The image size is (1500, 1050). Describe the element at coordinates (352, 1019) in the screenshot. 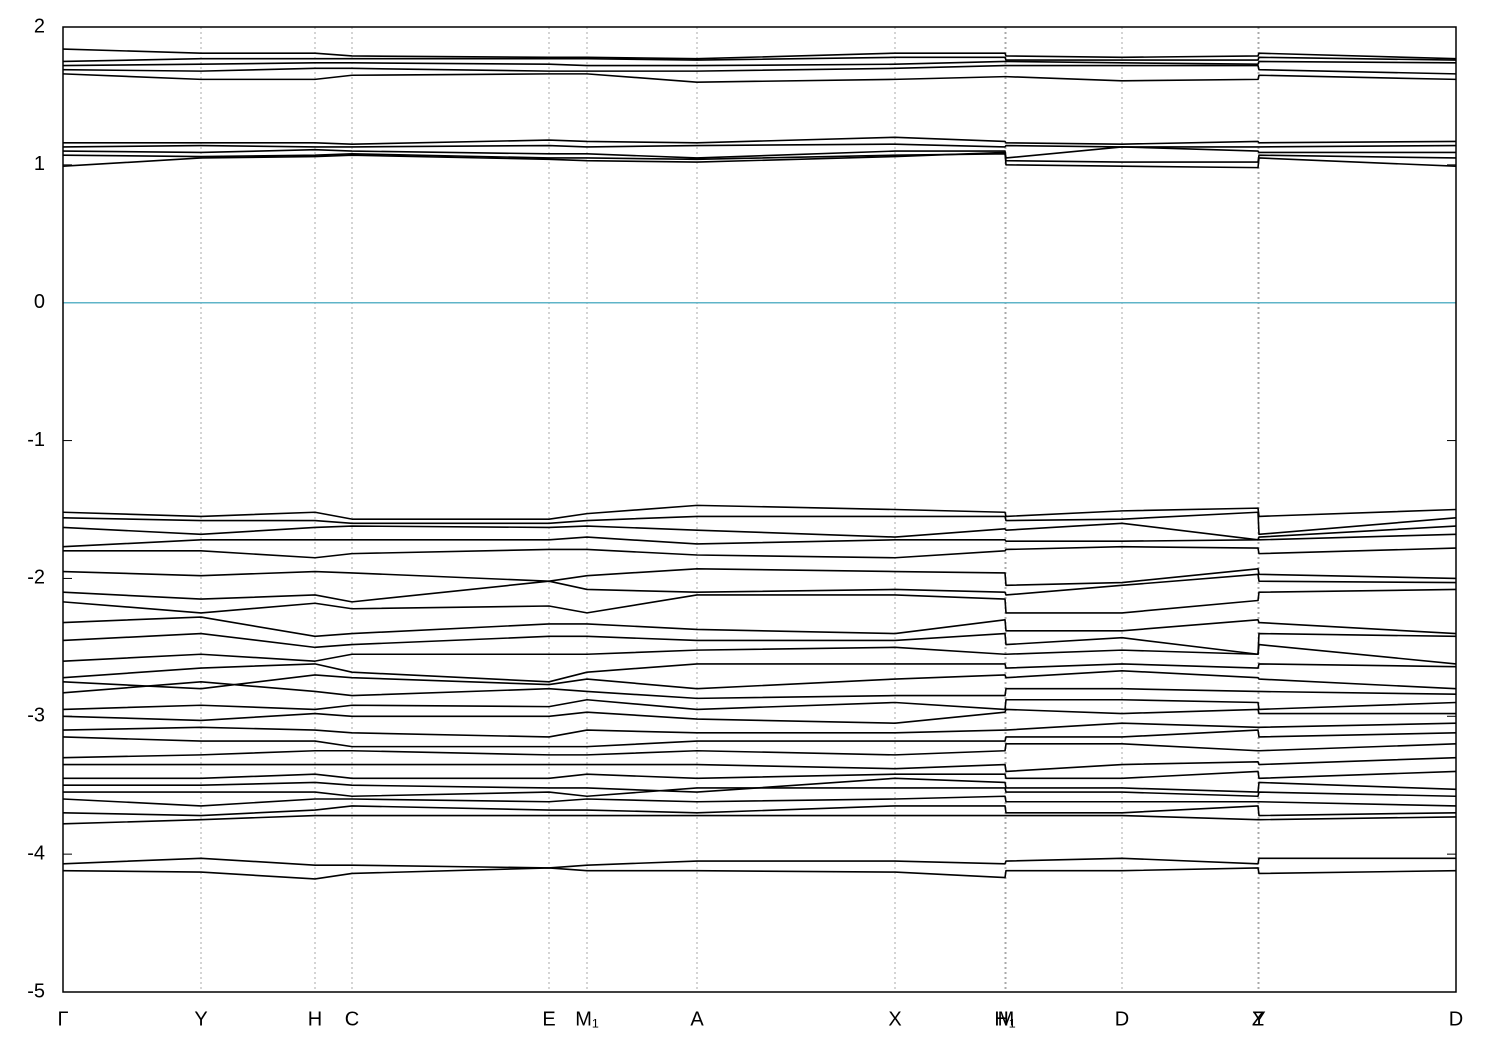

I see `x-tick-label: C` at that location.